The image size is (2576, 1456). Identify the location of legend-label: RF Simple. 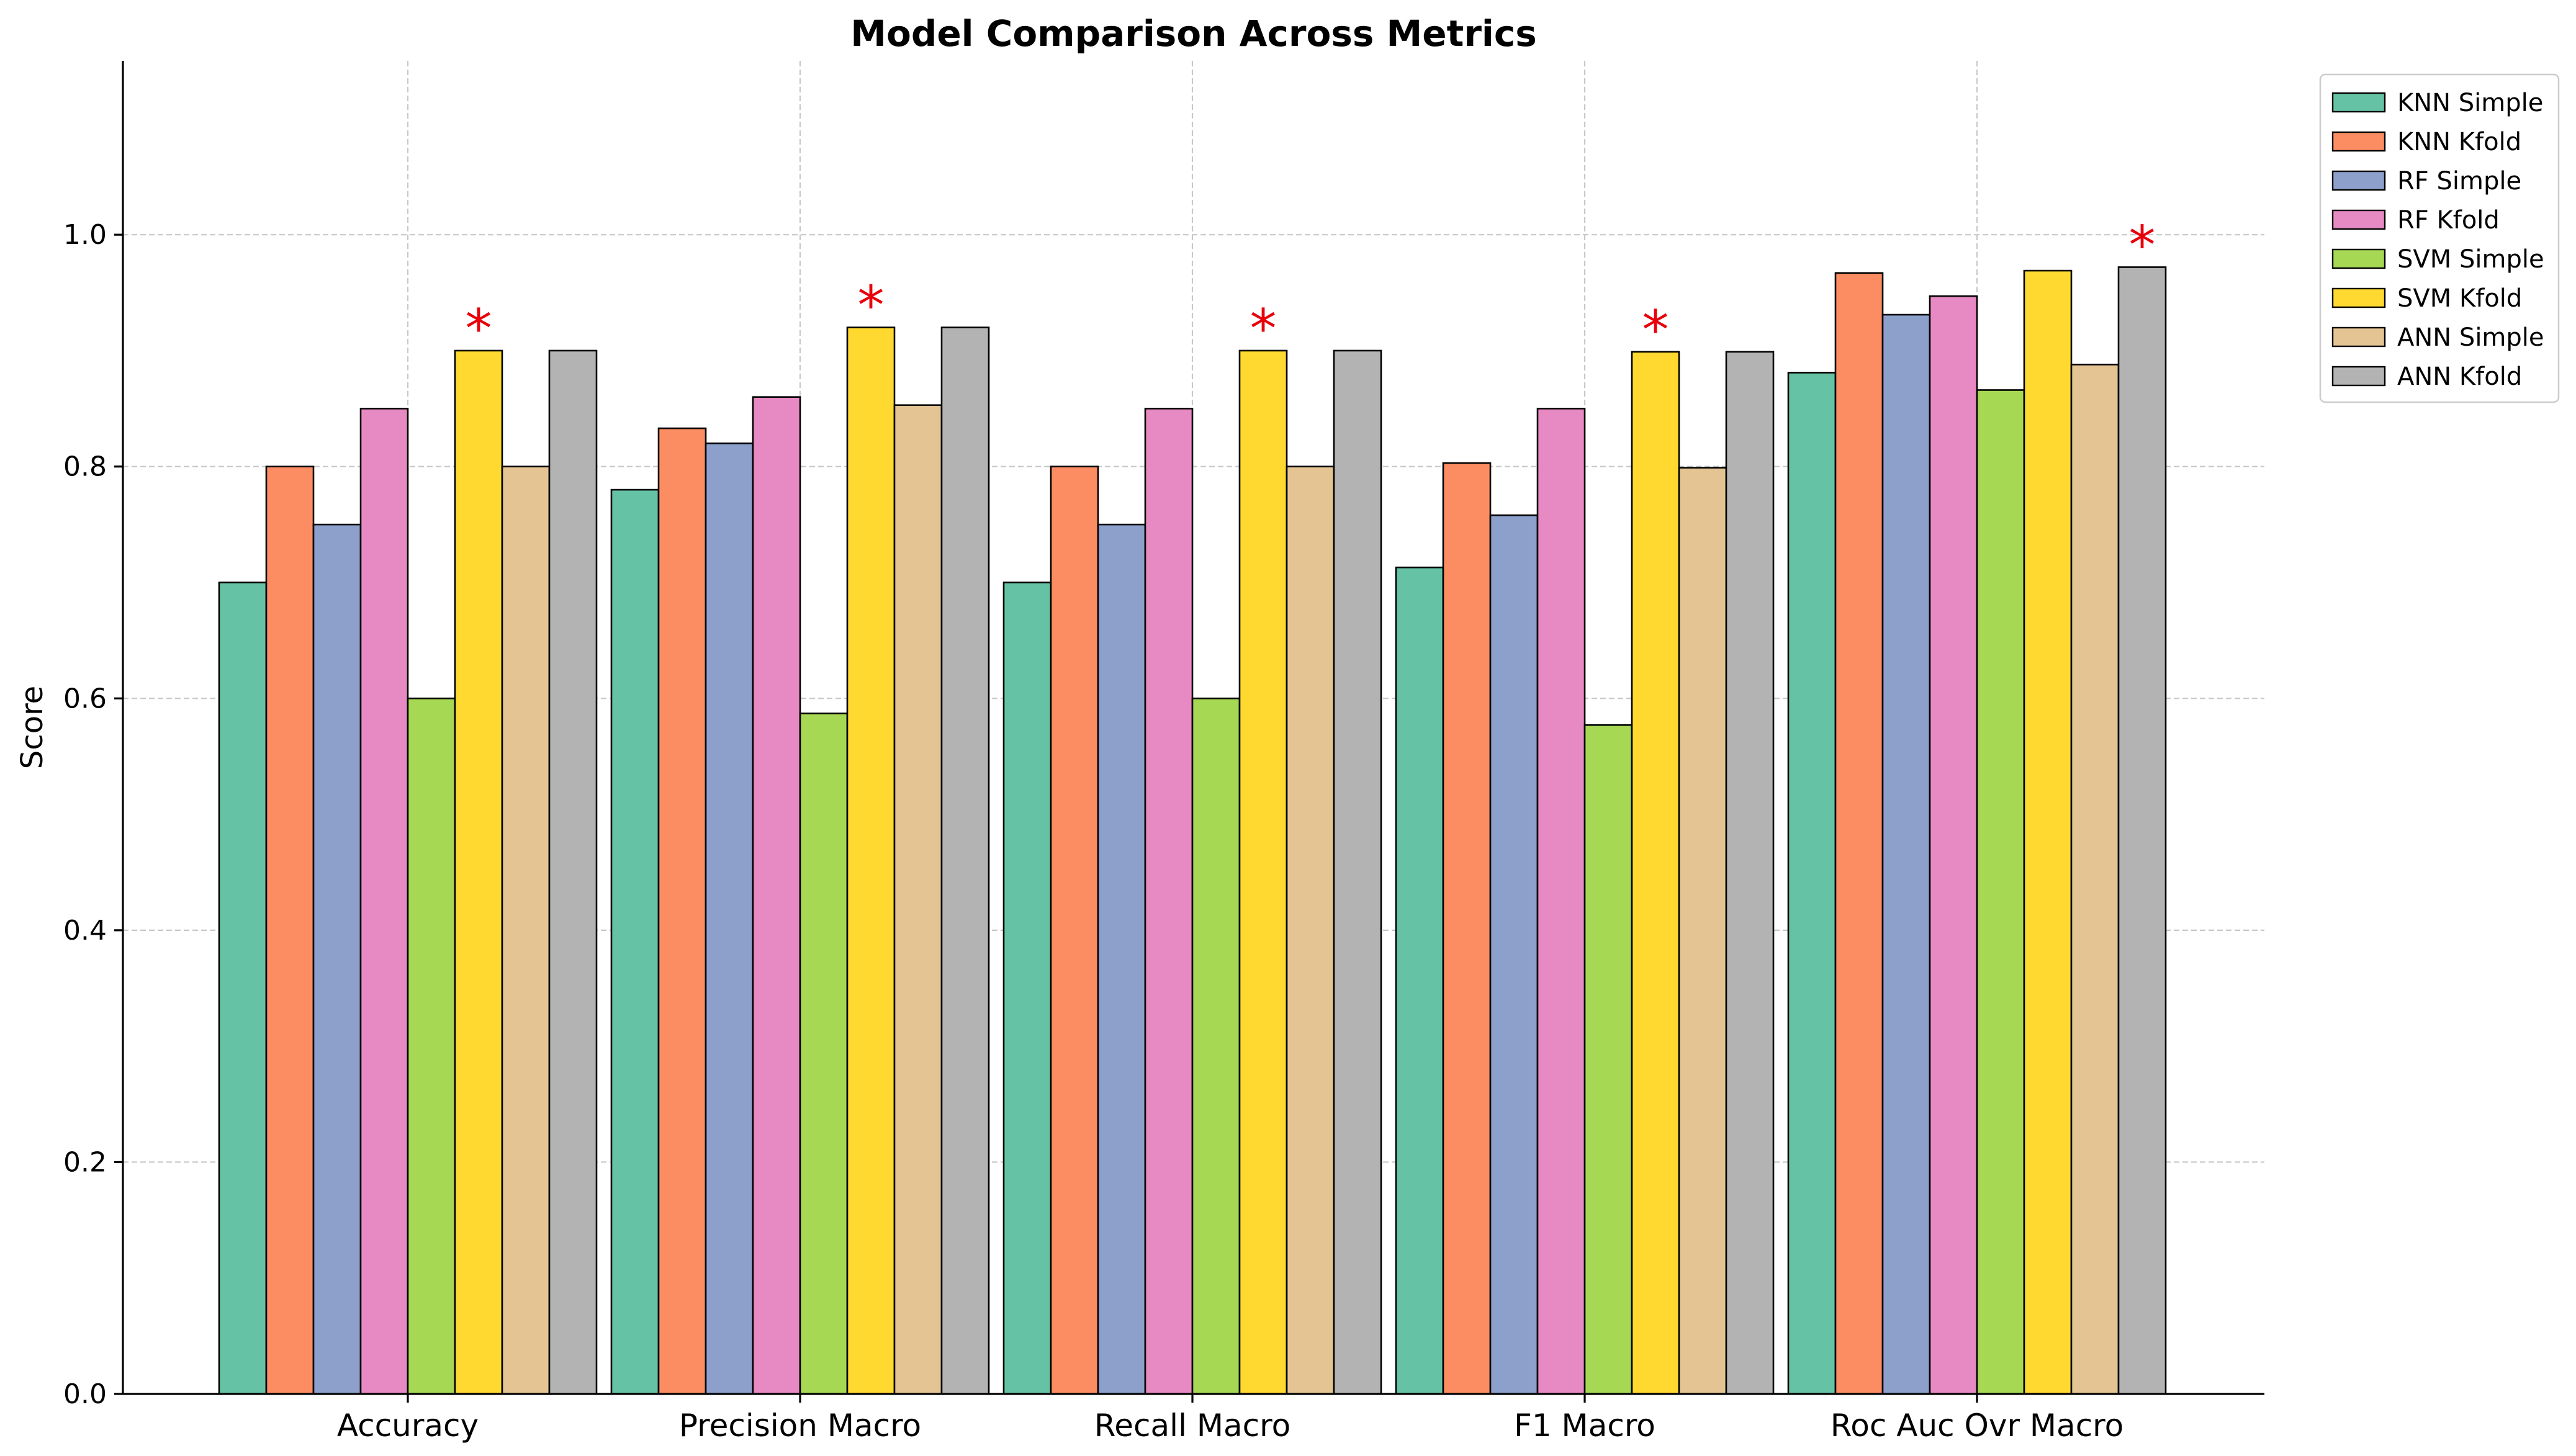
(2459, 181).